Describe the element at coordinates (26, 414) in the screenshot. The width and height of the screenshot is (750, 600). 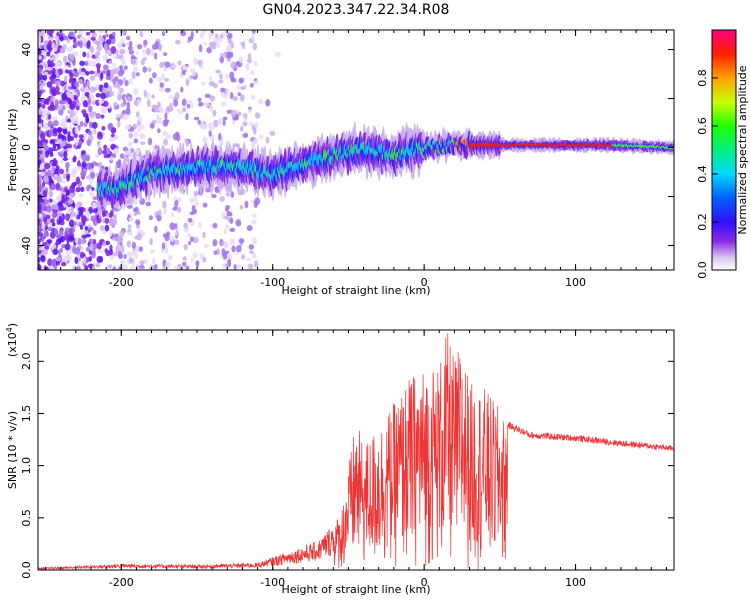
I see `y-tick-label: 1.5` at that location.